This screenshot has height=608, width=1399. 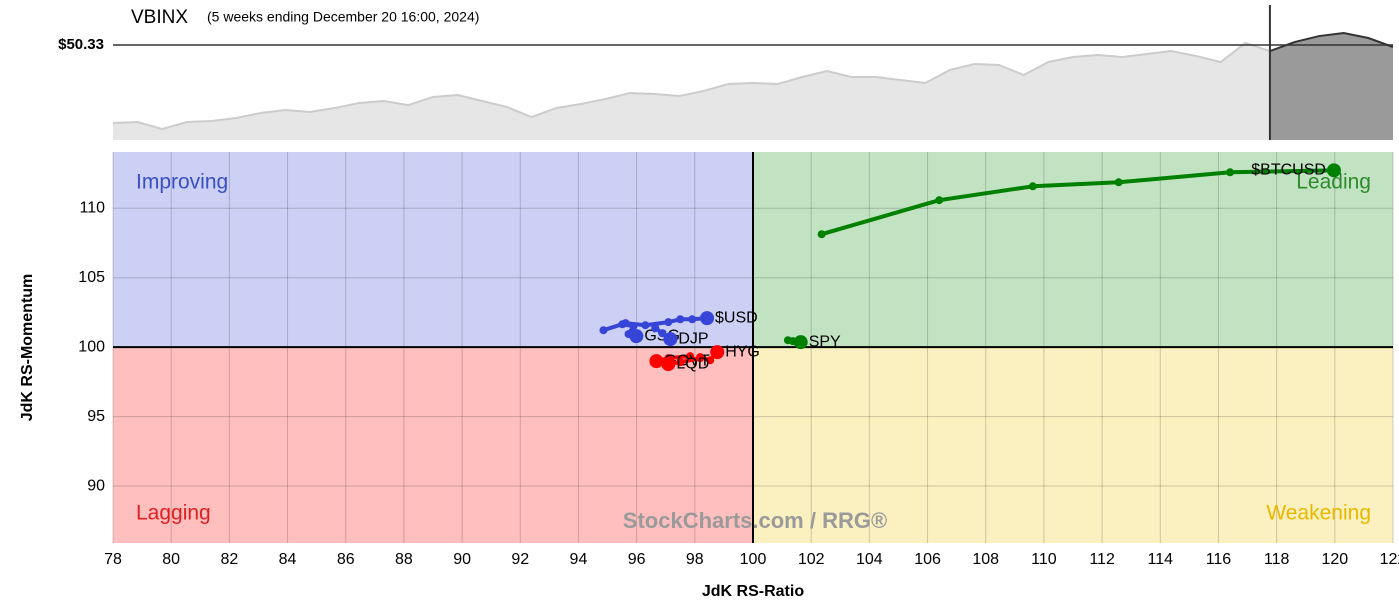 I want to click on x-tick-label: 116, so click(x=1219, y=559).